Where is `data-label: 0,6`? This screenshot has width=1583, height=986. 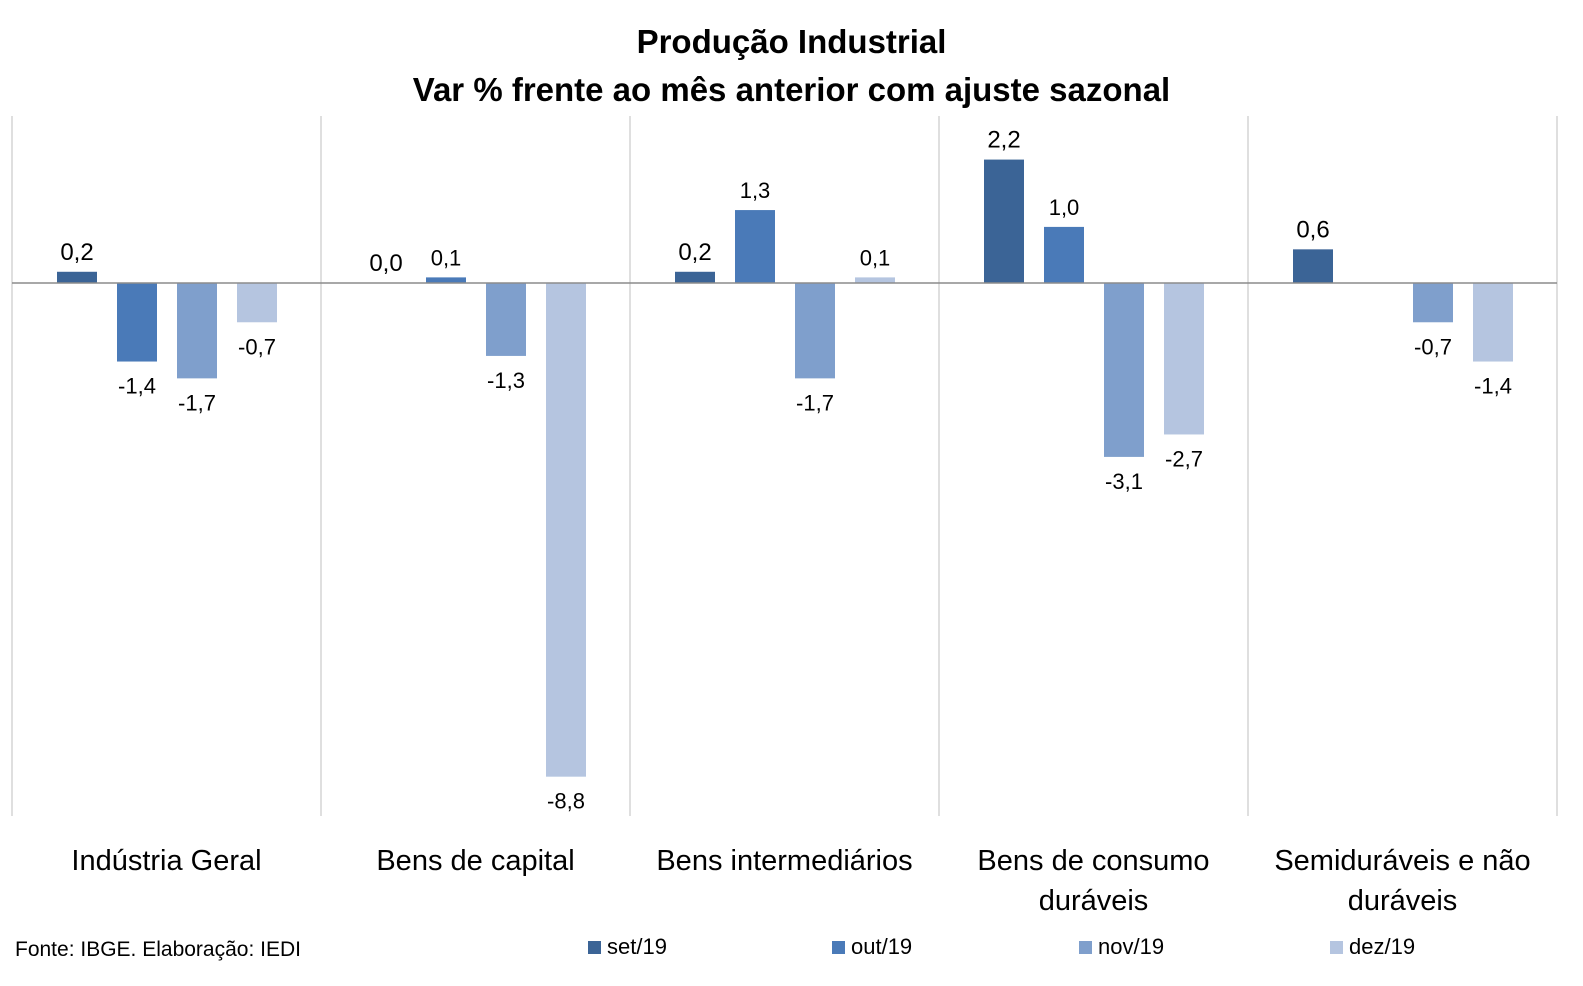 data-label: 0,6 is located at coordinates (1312, 229).